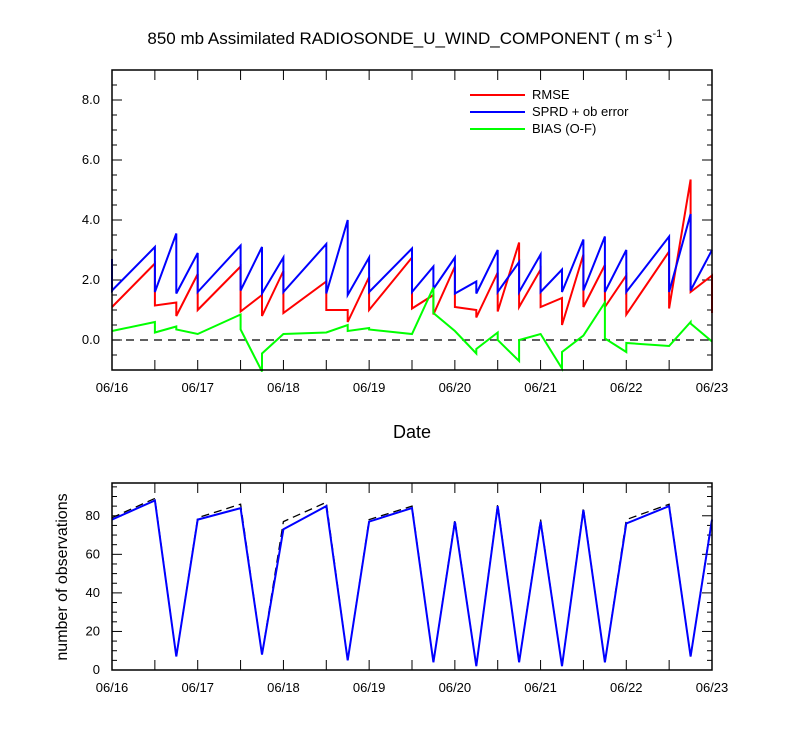  I want to click on y-tick-label: 0, so click(96, 669).